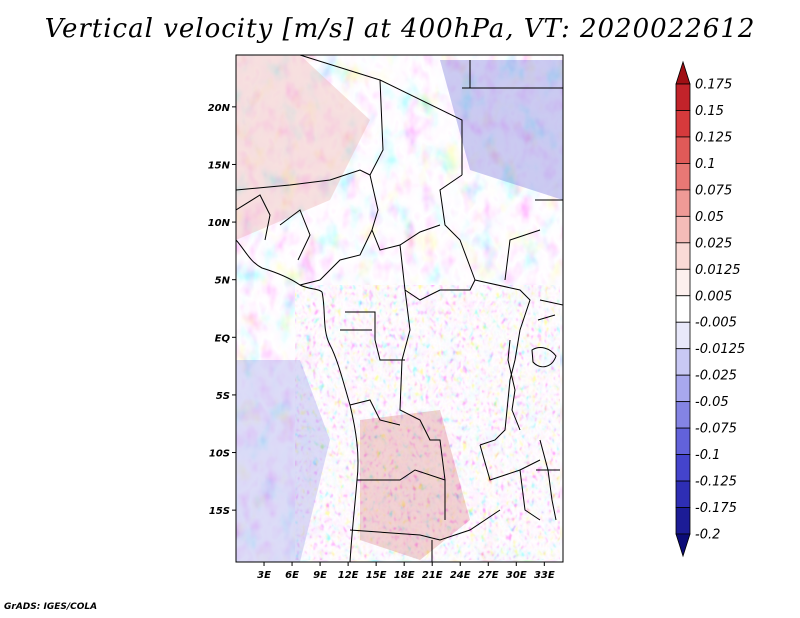 This screenshot has height=618, width=800. I want to click on lat-tick-label: EQ, so click(223, 338).